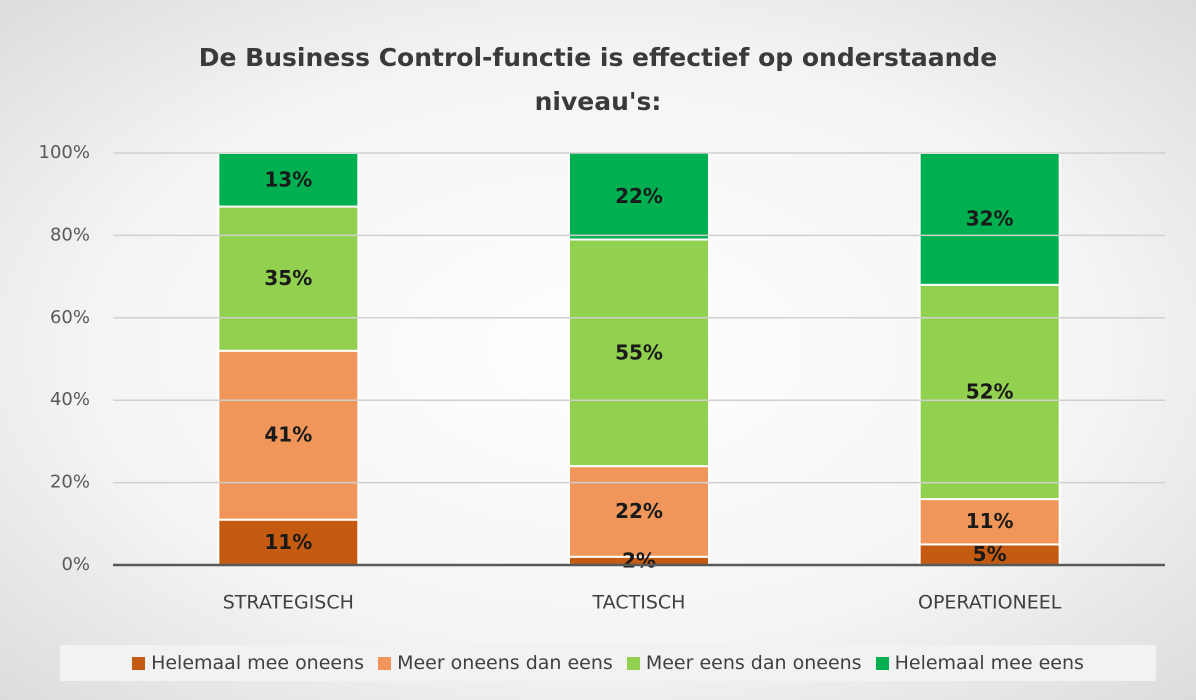  What do you see at coordinates (70, 234) in the screenshot?
I see `y-tick-label: 80%` at bounding box center [70, 234].